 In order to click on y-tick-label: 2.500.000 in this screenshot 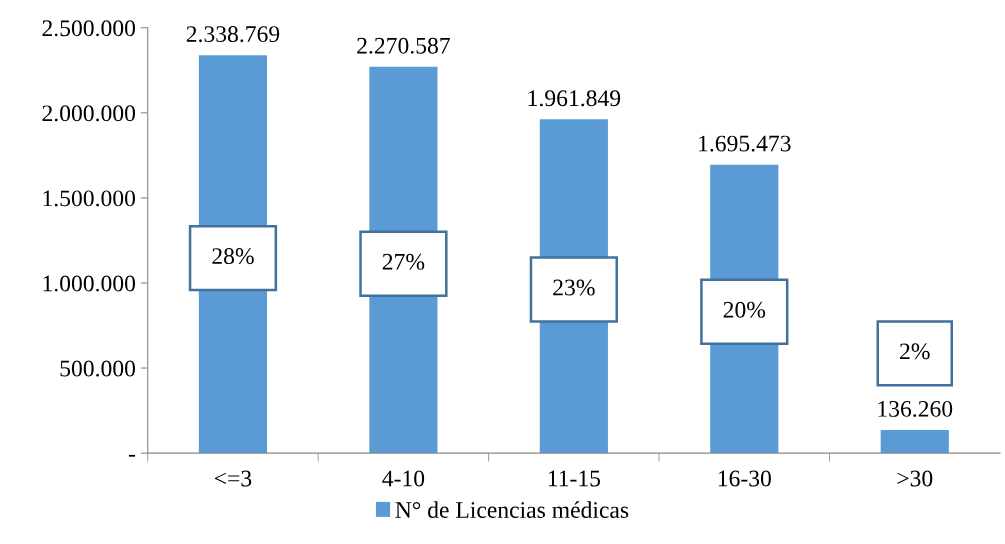, I will do `click(89, 28)`.